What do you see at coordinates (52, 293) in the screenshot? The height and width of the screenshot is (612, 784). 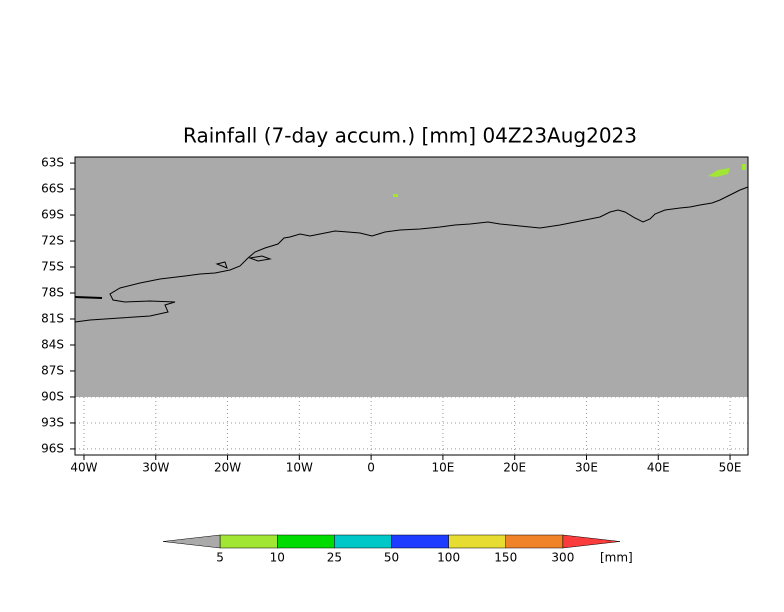 I see `y-tick-label: 78S` at bounding box center [52, 293].